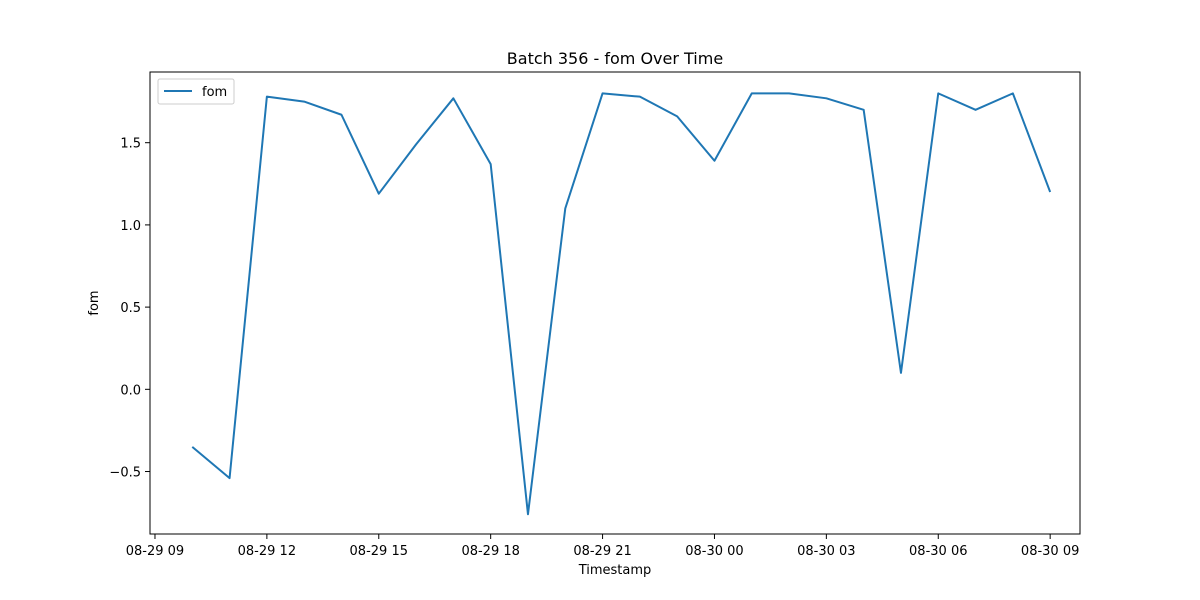  I want to click on x-tick-label: 08-29 21, so click(602, 551).